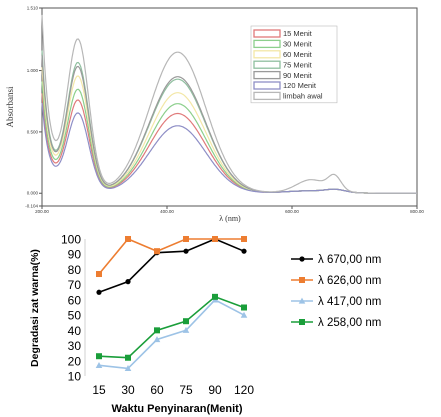 This screenshot has height=417, width=441. Describe the element at coordinates (33, 193) in the screenshot. I see `spectrum-y-tick-label: 0.000` at that location.